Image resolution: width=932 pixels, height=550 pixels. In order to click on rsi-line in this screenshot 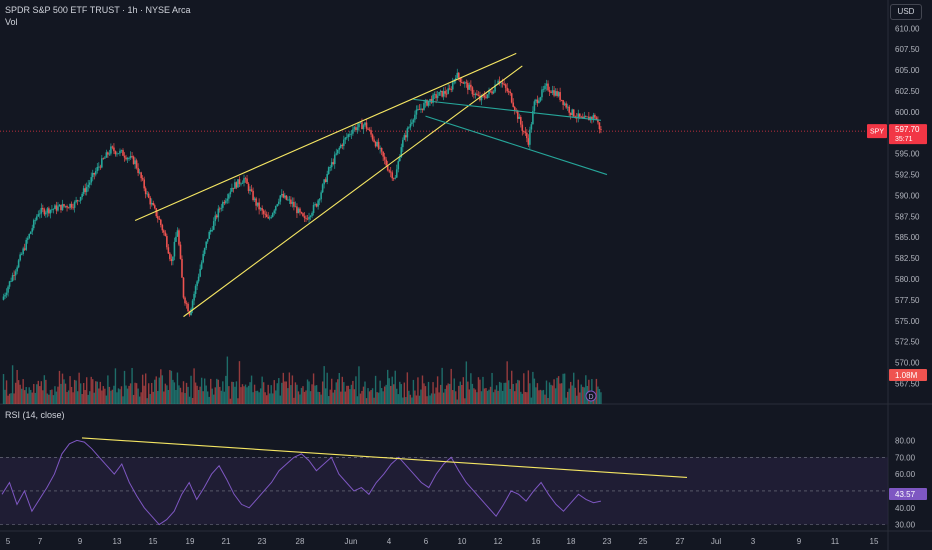, I will do `click(301, 482)`.